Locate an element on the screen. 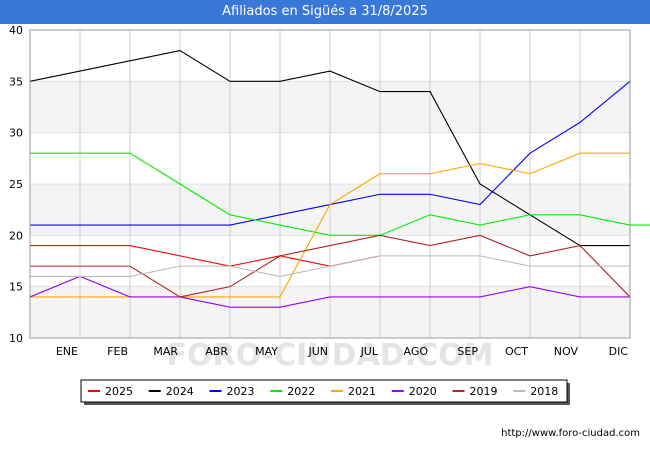  chart-title: Afiliados en Sigüés a 31/8/2025 is located at coordinates (325, 12).